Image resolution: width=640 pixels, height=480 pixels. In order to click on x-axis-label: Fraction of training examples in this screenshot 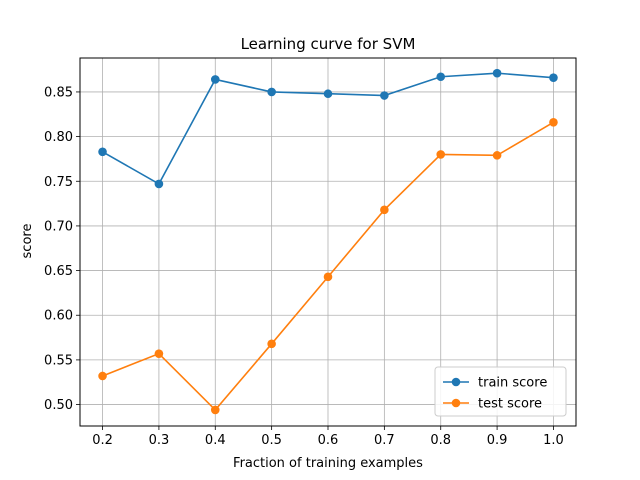, I will do `click(328, 463)`.